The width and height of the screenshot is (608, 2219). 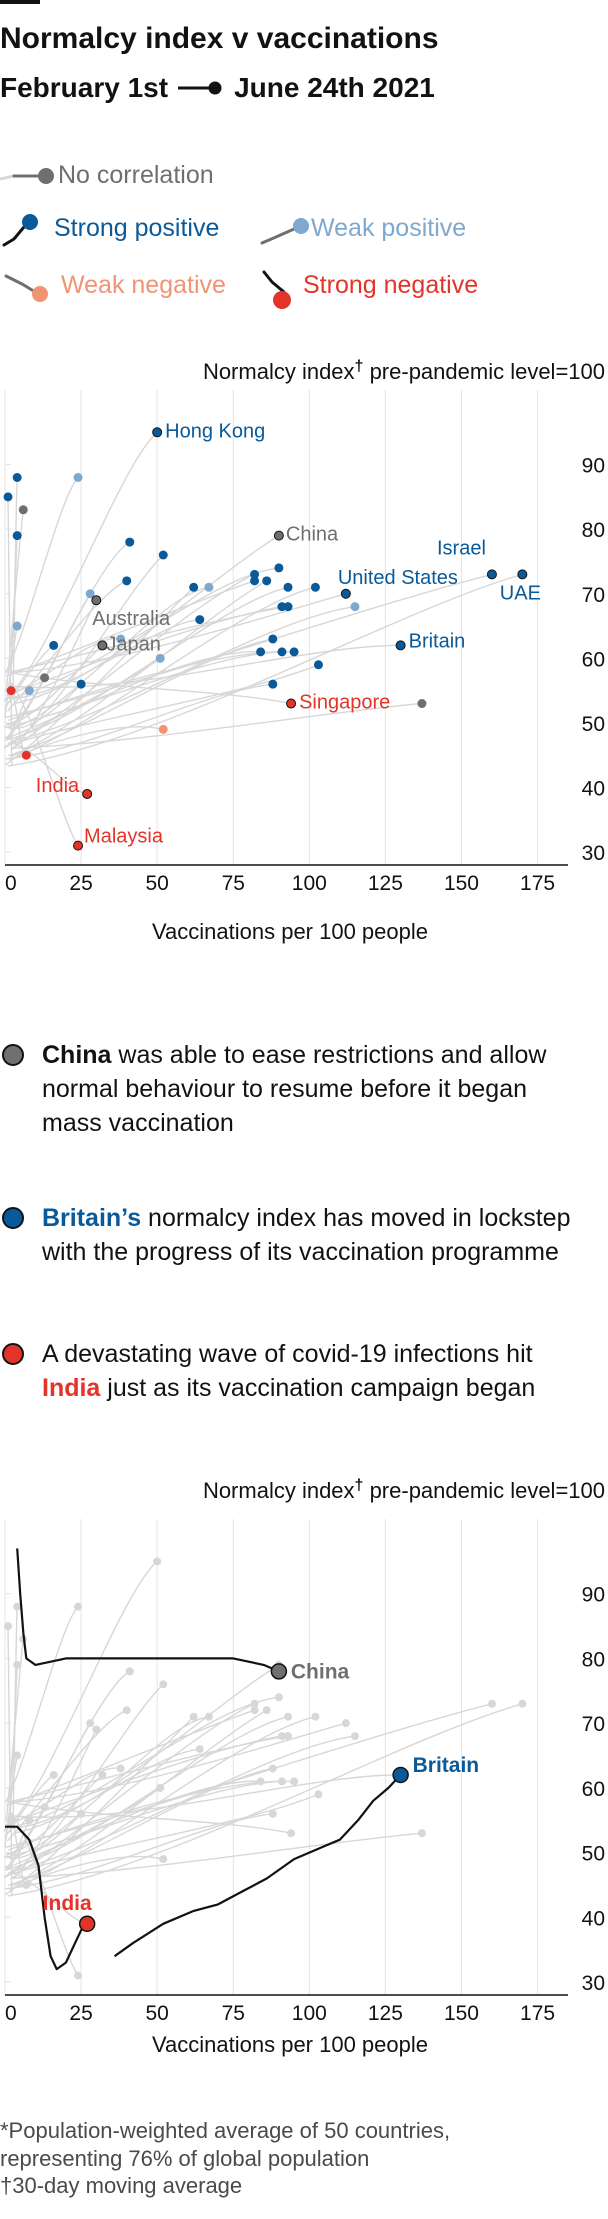 I want to click on y-tick-label: 90, so click(x=593, y=1595).